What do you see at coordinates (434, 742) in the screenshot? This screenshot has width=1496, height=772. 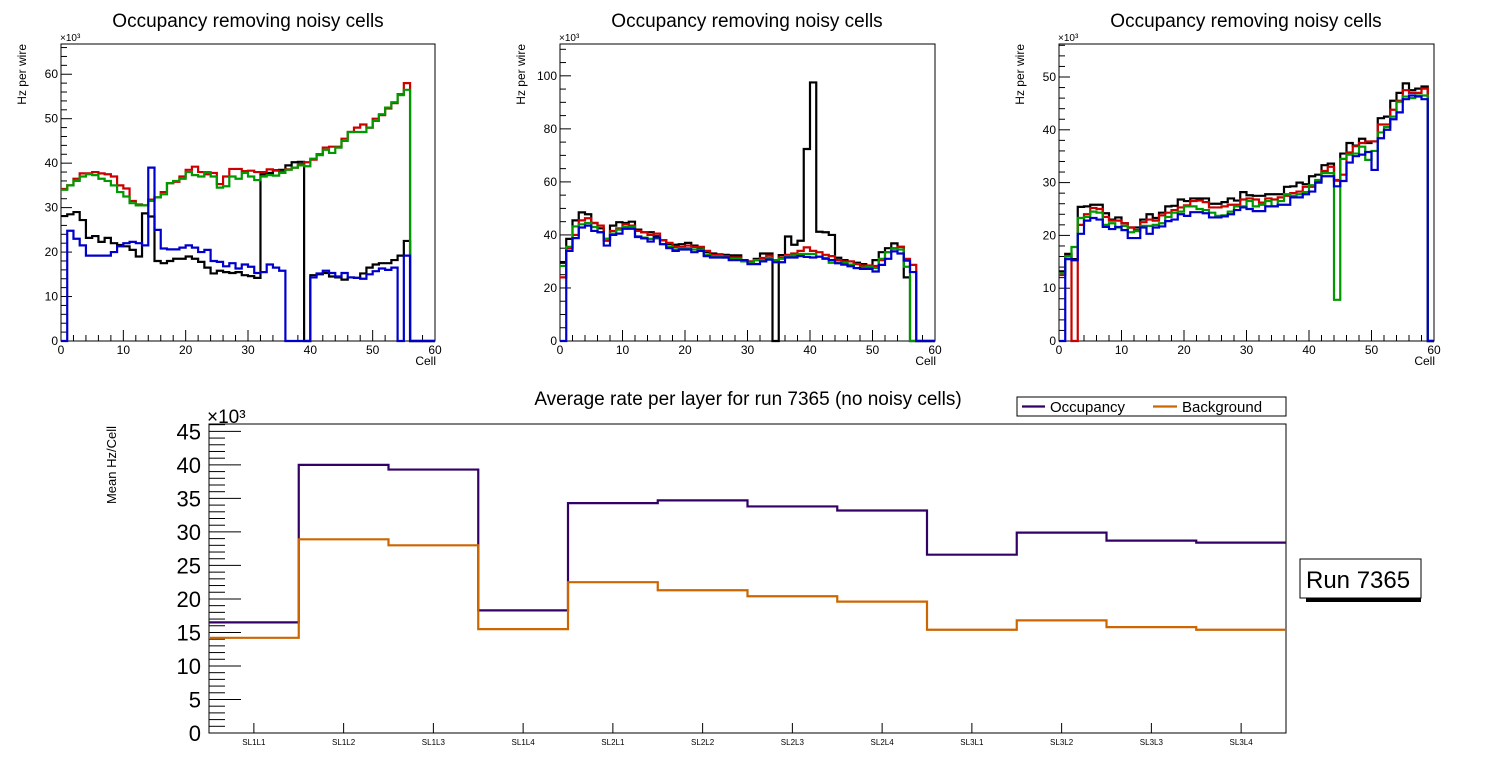 I see `x-tick-label: SL1L3` at bounding box center [434, 742].